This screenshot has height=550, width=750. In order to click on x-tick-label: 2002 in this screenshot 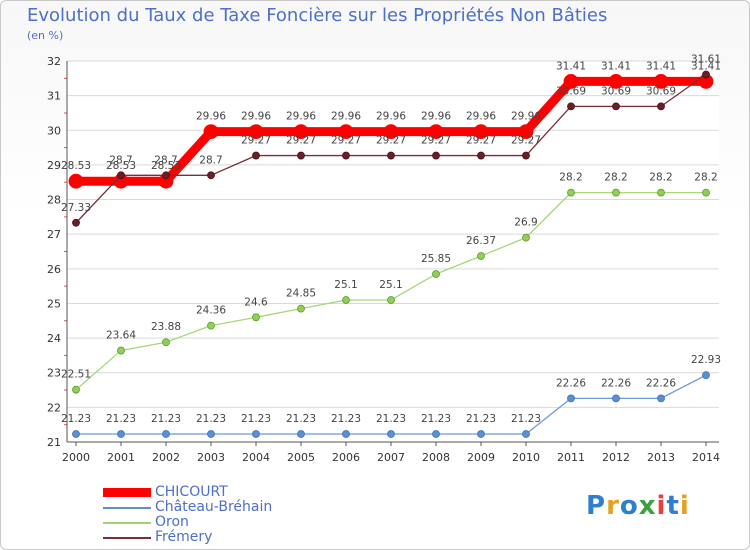, I will do `click(166, 457)`.